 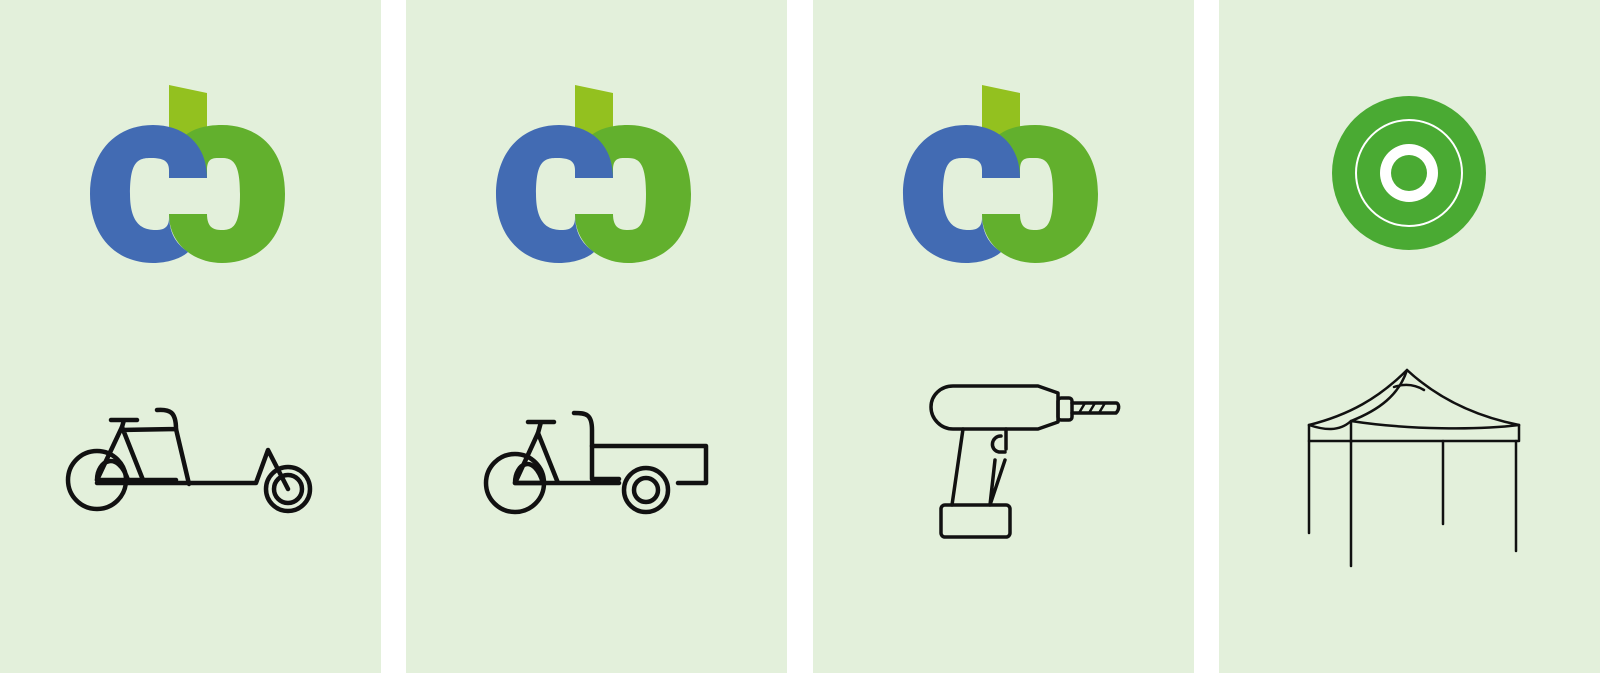 I want to click on canopy-tent-card-art, so click(x=1414, y=332).